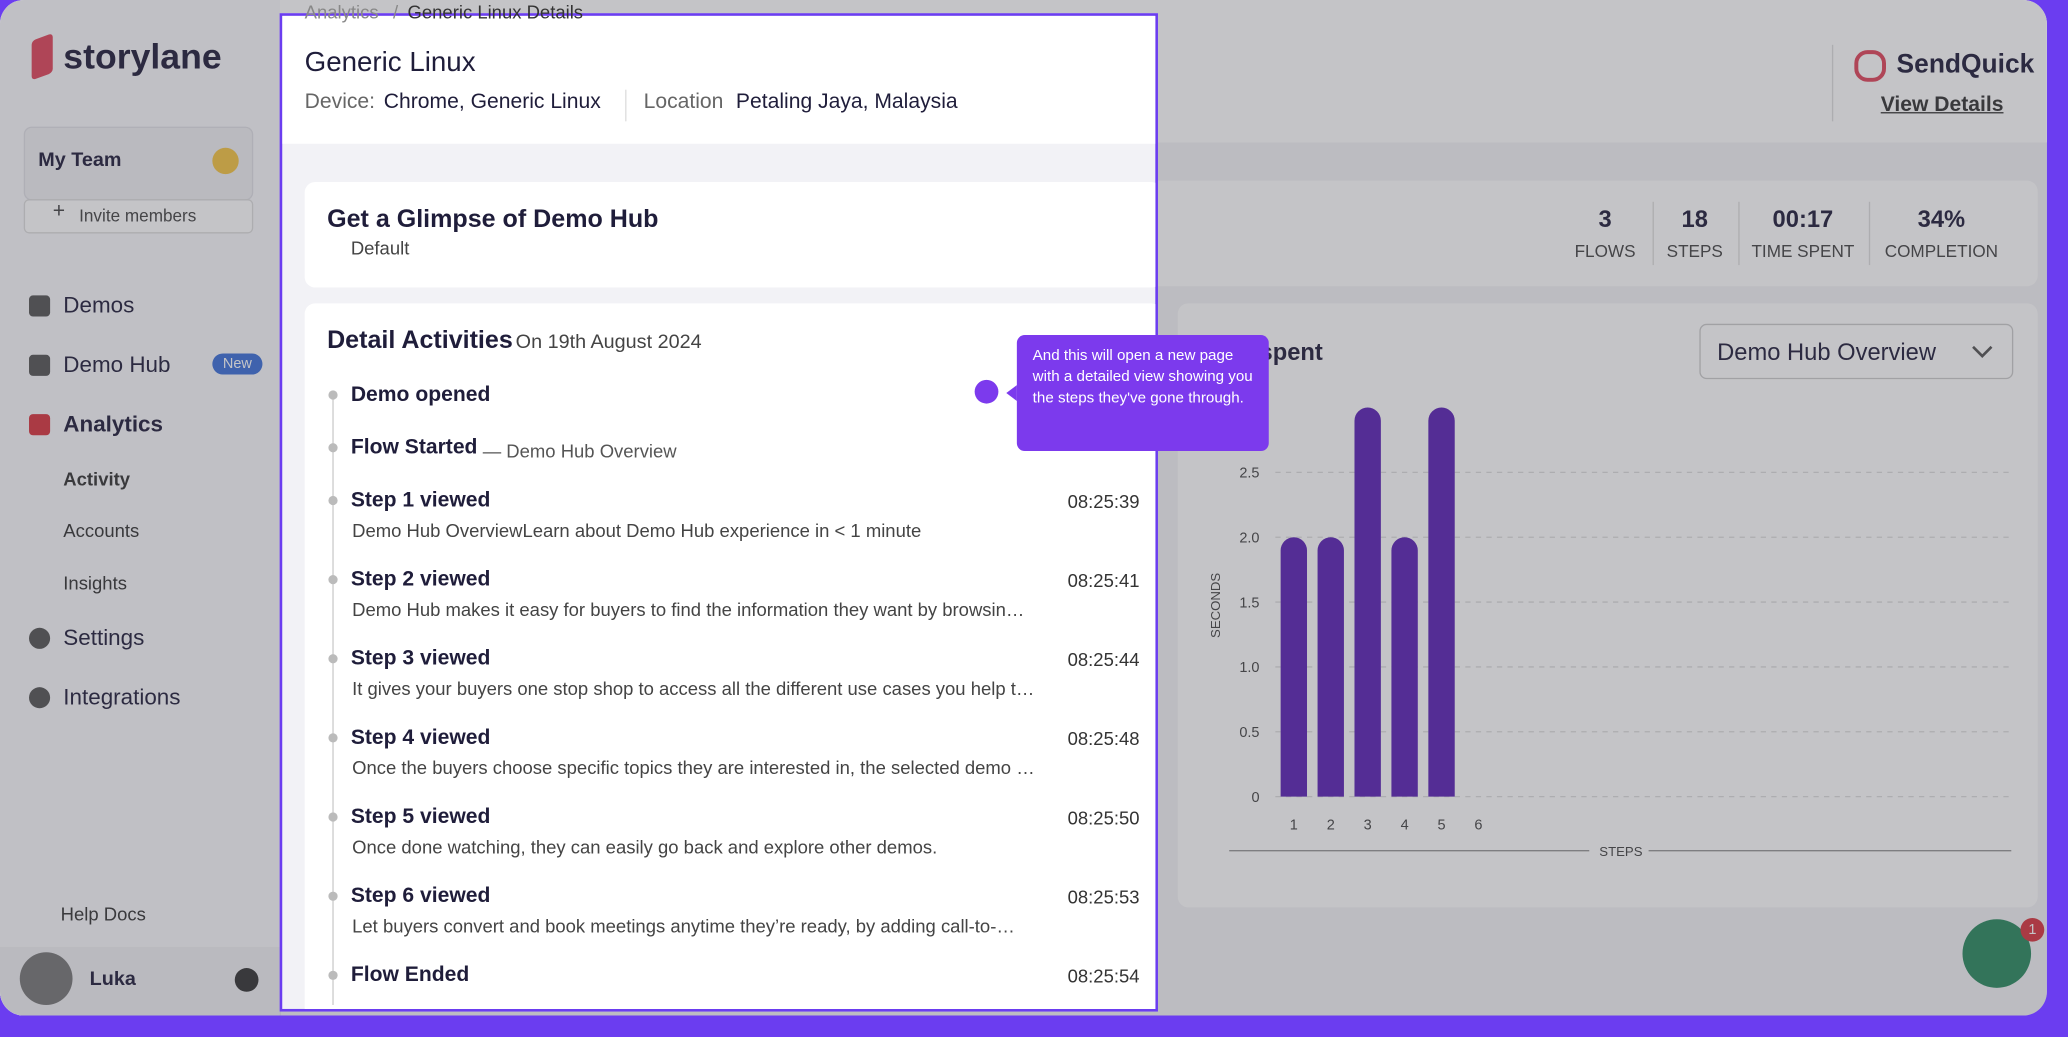 This screenshot has height=1037, width=2068. Describe the element at coordinates (1941, 219) in the screenshot. I see `stat-value: 34%` at that location.